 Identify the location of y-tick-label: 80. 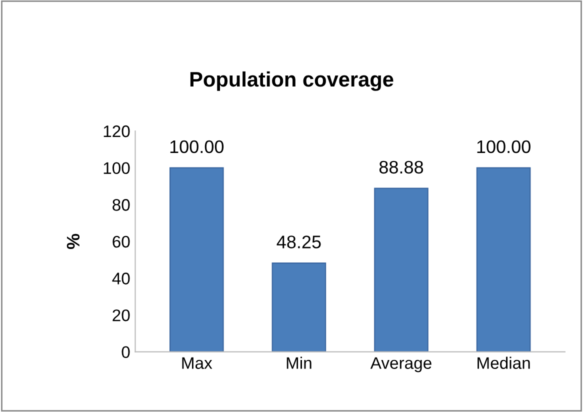
(121, 205).